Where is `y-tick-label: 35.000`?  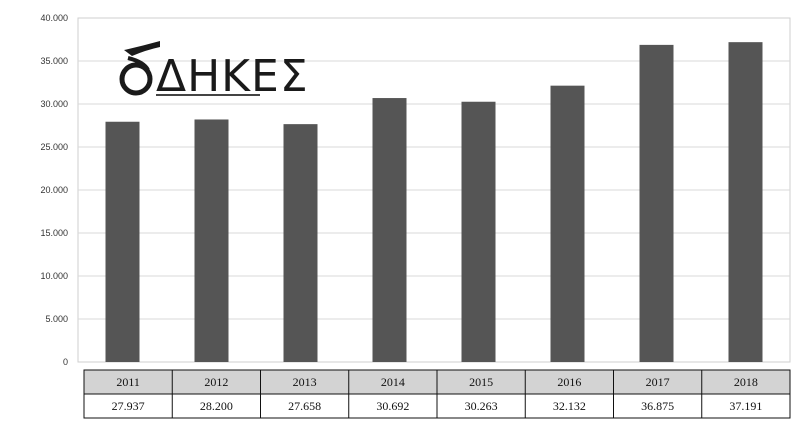 y-tick-label: 35.000 is located at coordinates (54, 61).